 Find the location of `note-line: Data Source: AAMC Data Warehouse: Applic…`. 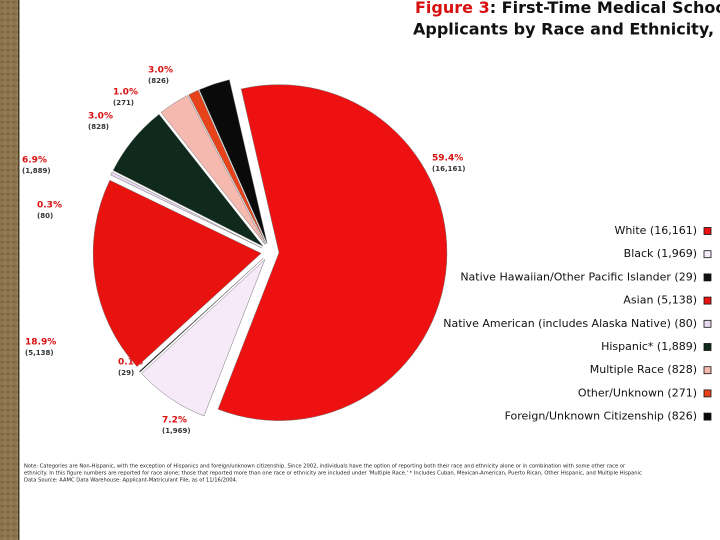

note-line: Data Source: AAMC Data Warehouse: Applic… is located at coordinates (131, 481).